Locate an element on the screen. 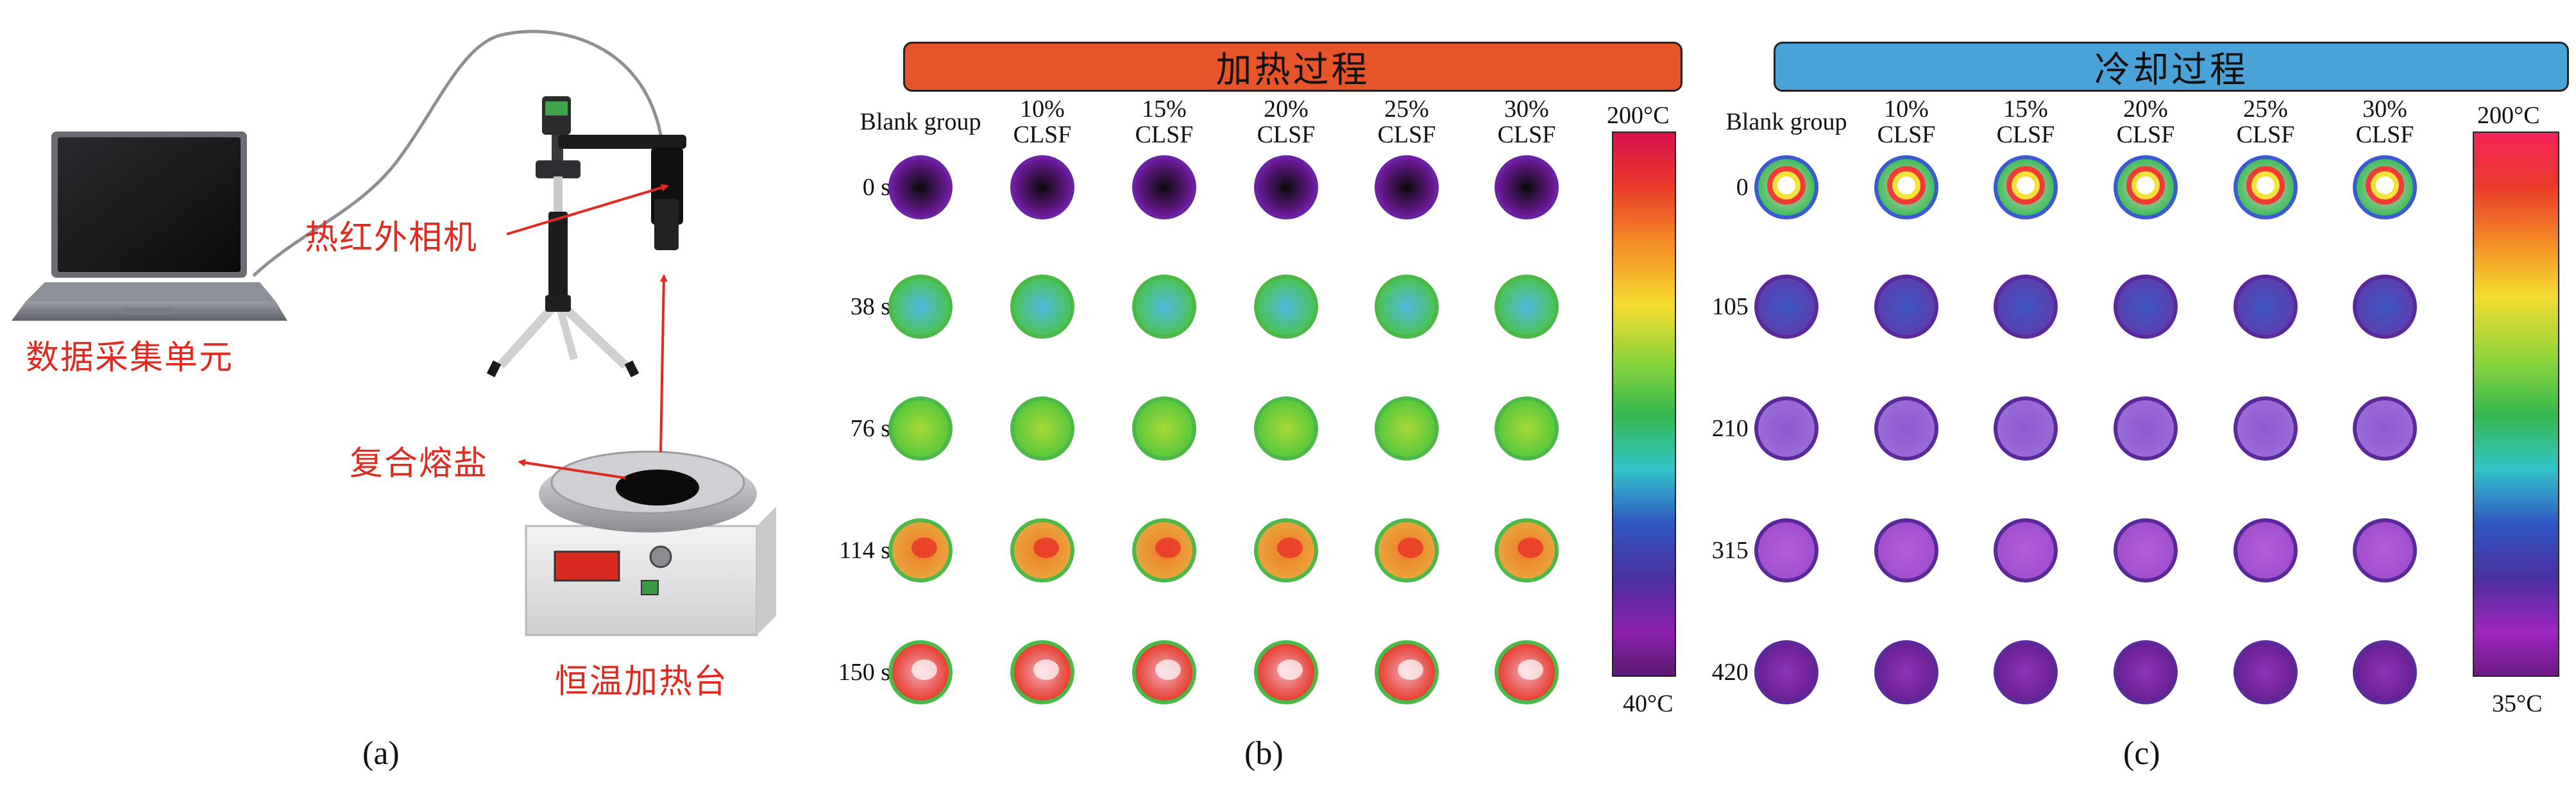 Image resolution: width=2576 pixels, height=807 pixels. column-header-2: 15% CLSF is located at coordinates (1164, 122).